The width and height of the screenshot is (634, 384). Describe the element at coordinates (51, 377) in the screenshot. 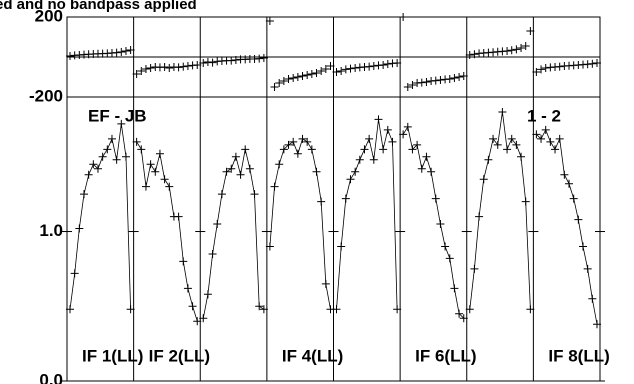

I see `amp-tick-label: 0.0` at that location.